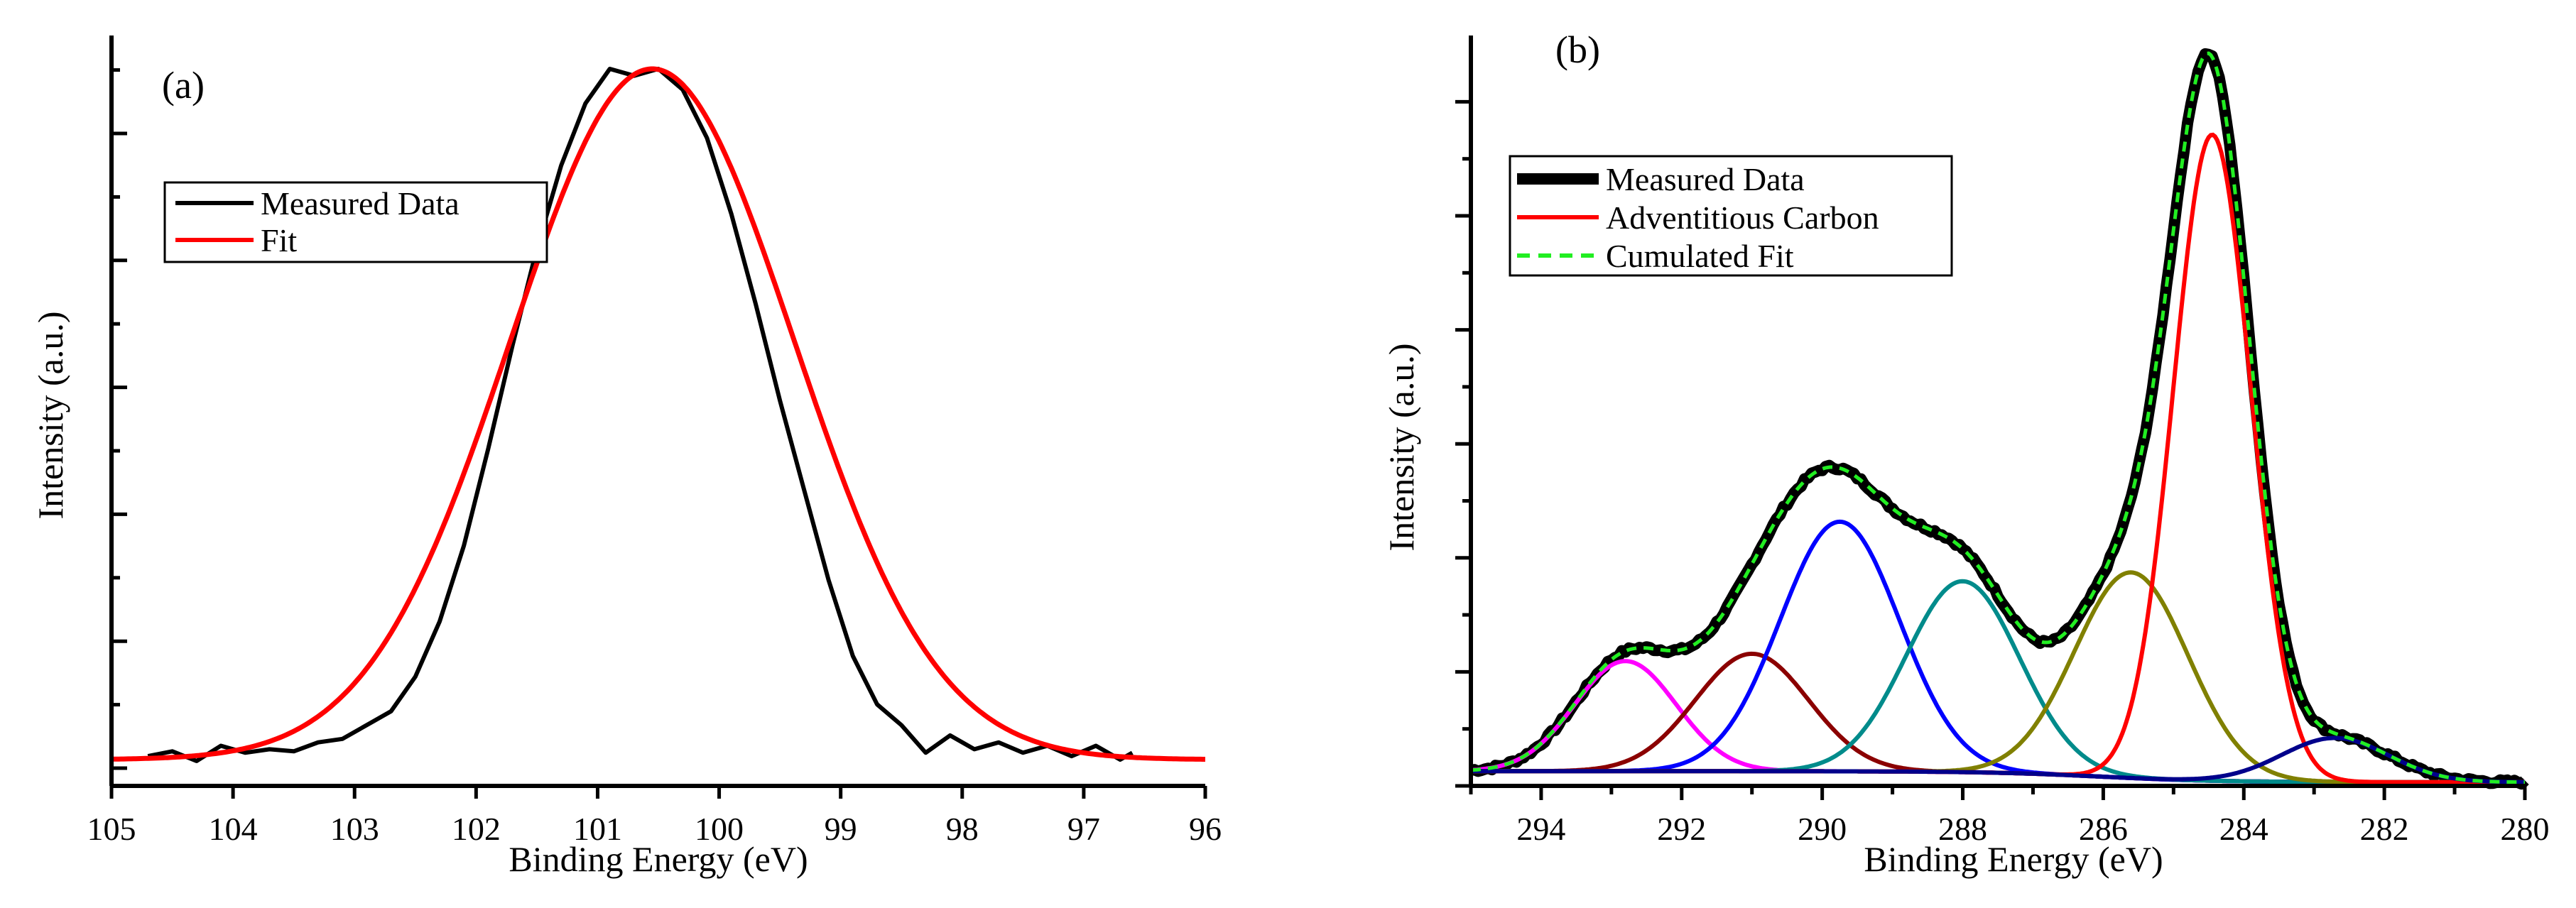 The image size is (2576, 908). Describe the element at coordinates (1541, 829) in the screenshot. I see `panel-b-x-tick-label: 294` at that location.